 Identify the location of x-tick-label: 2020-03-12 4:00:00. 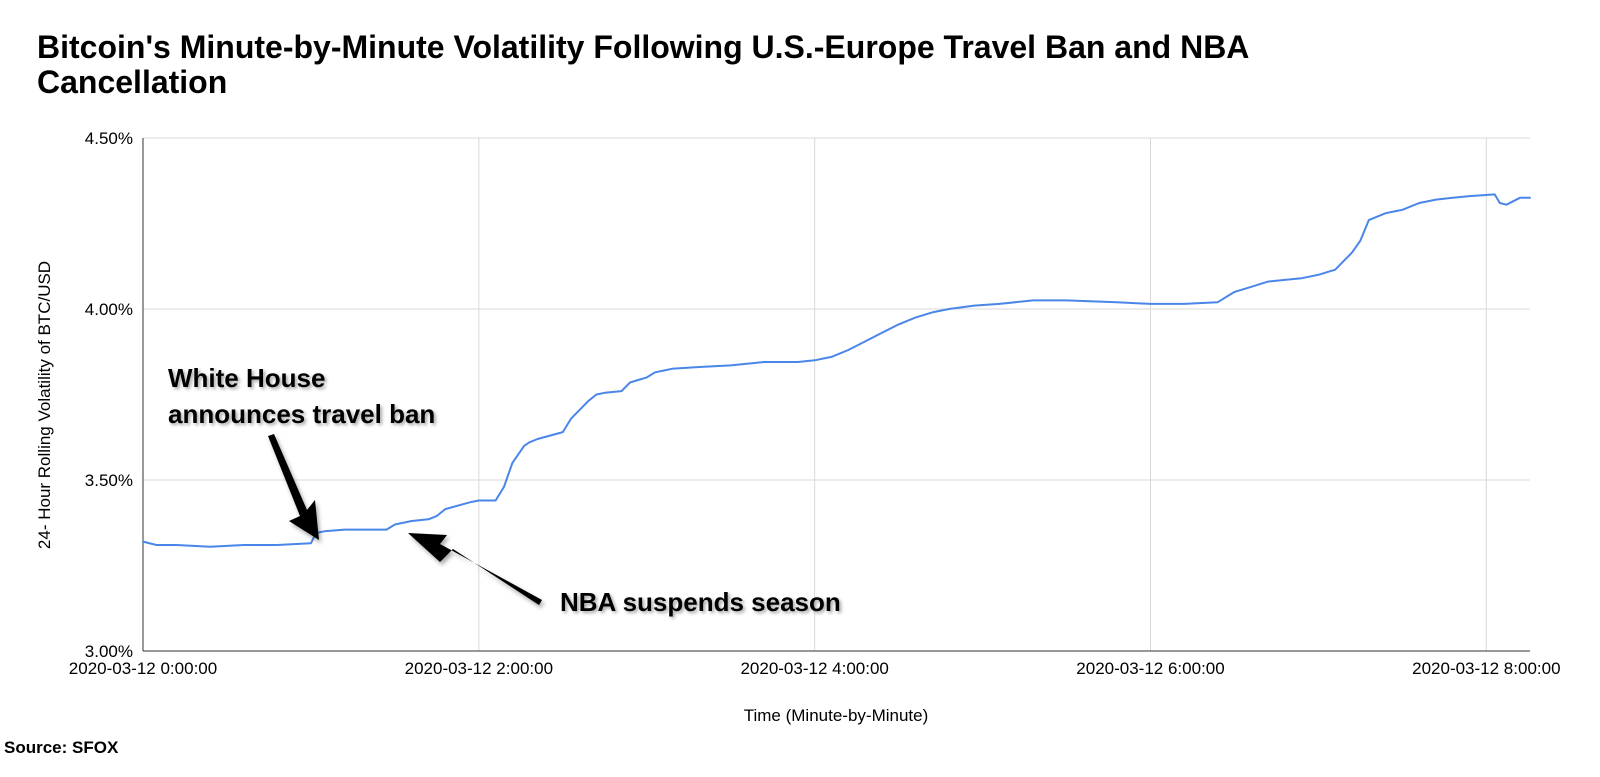
(814, 668).